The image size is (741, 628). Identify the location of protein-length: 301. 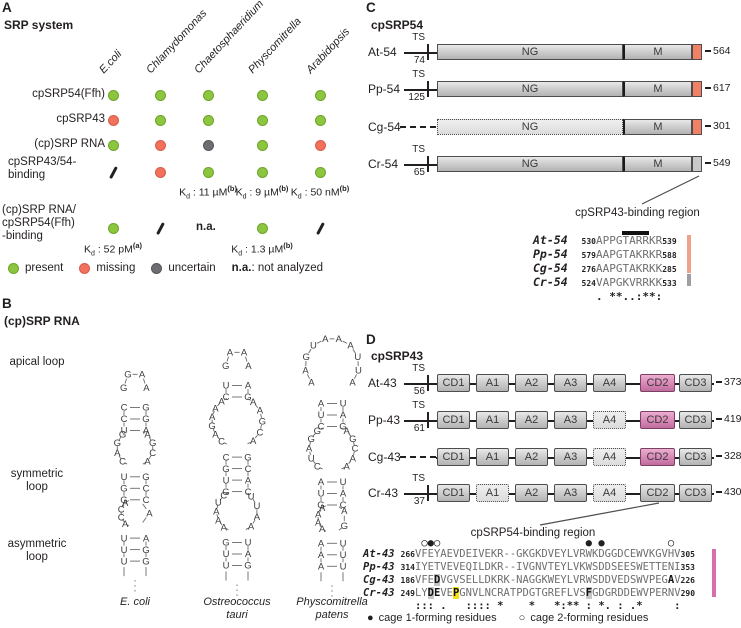
(718, 126).